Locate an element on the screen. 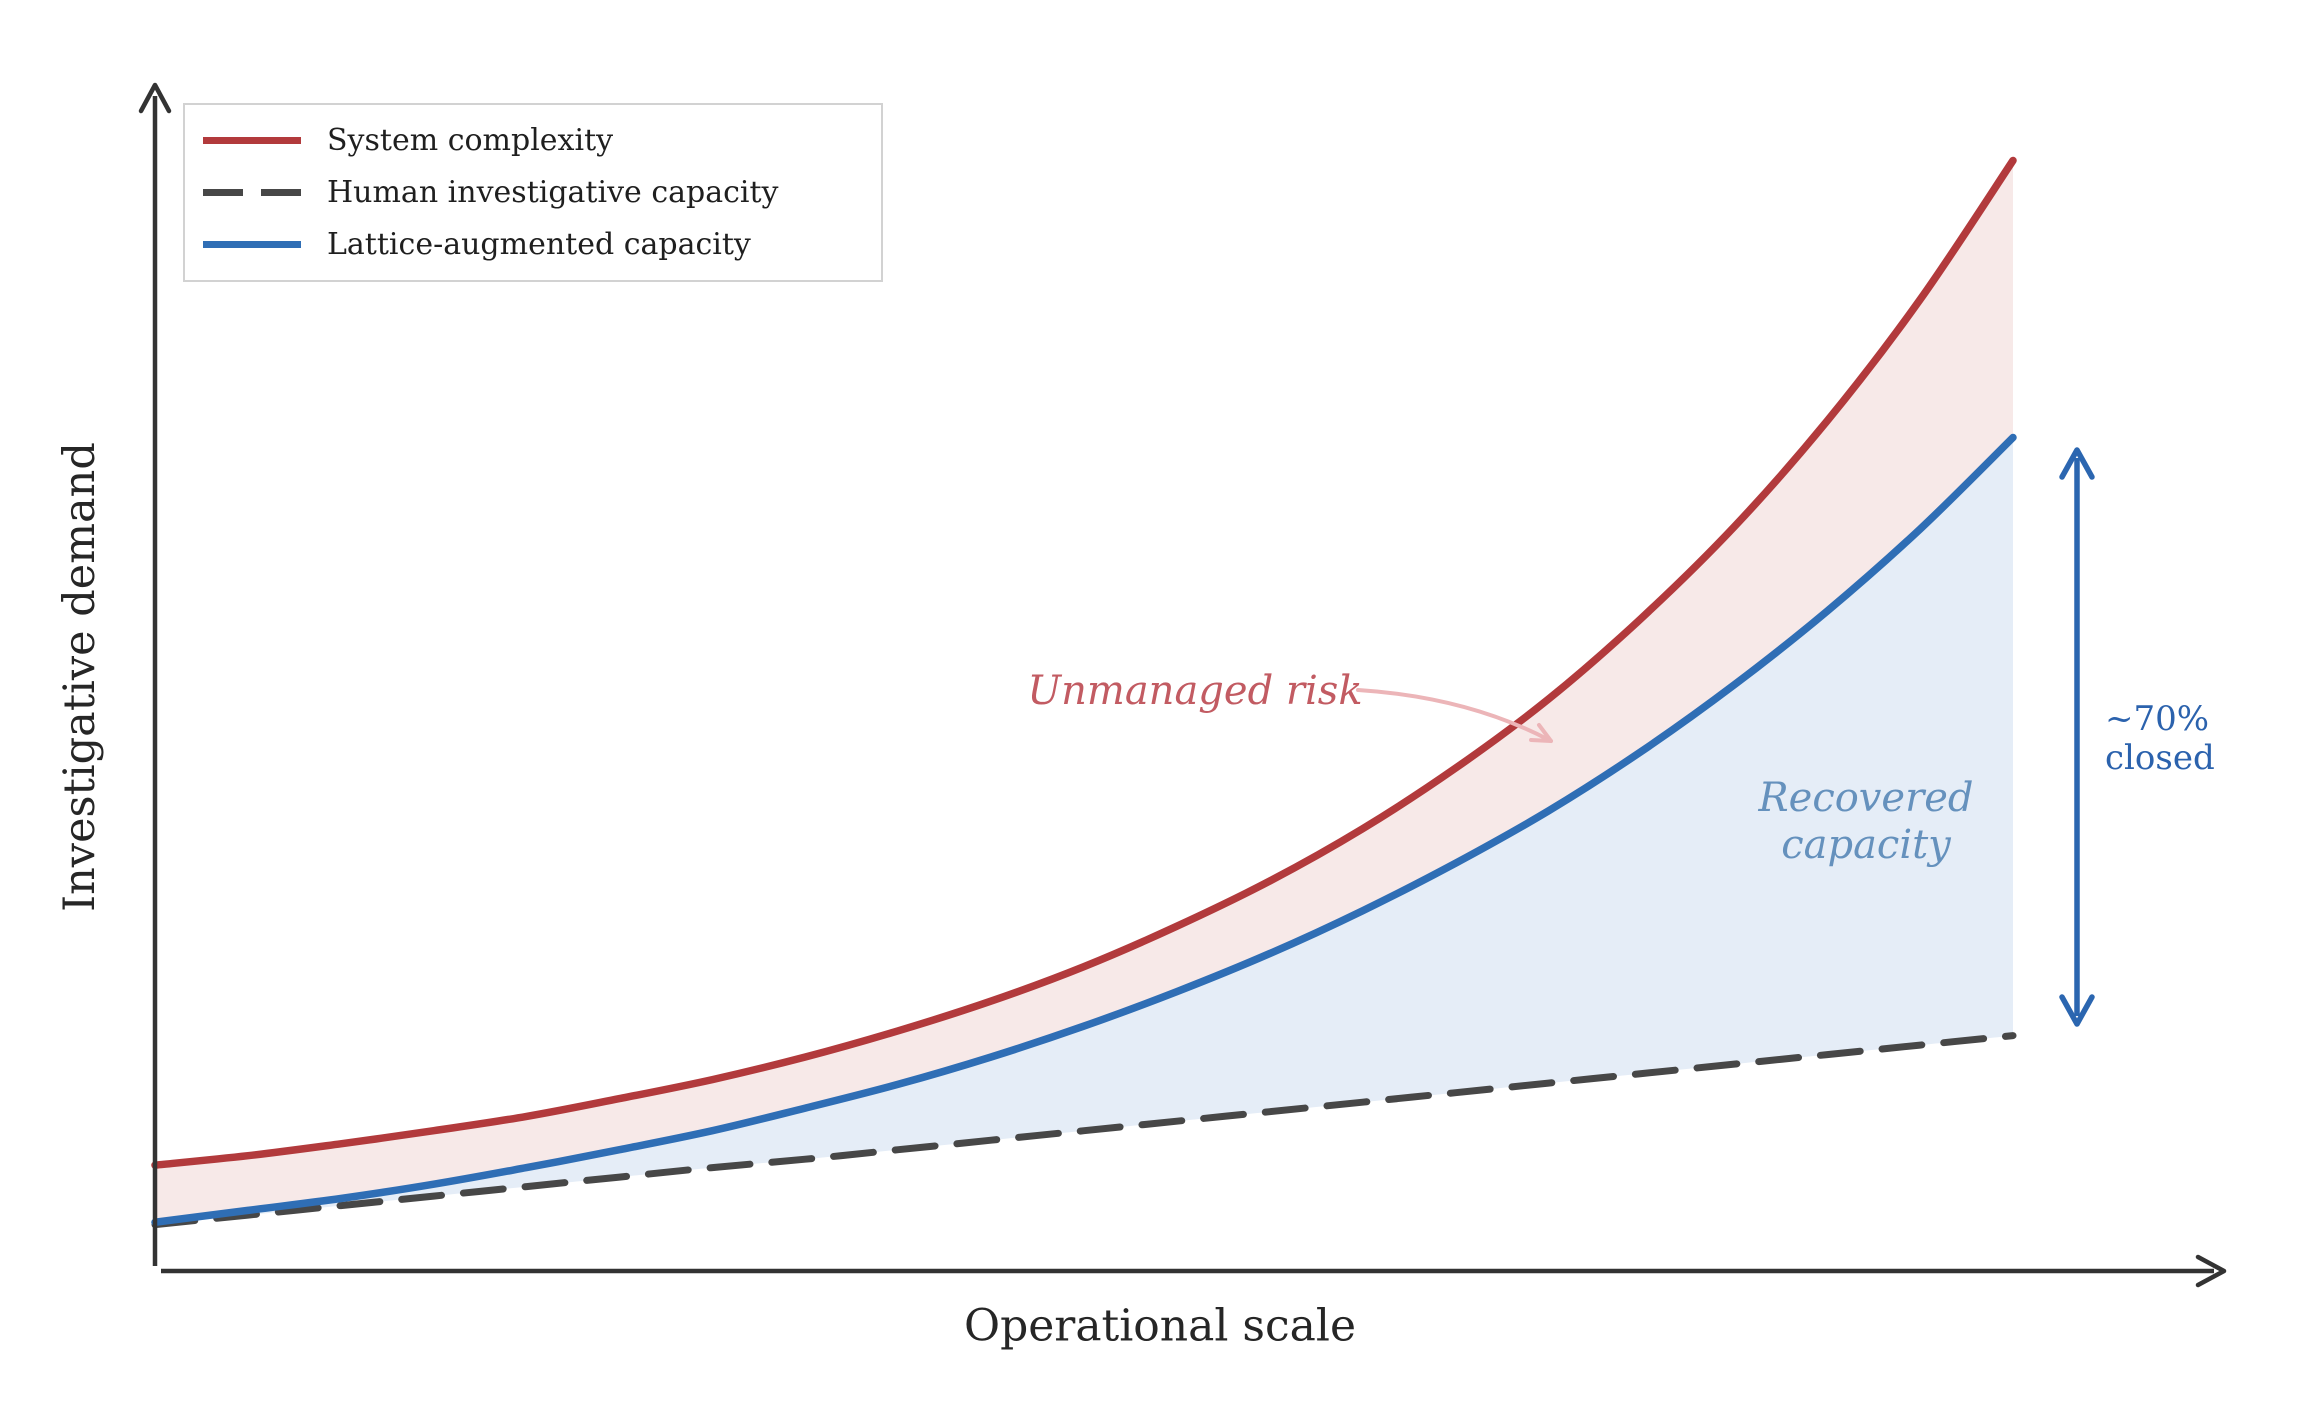  recovered-capacity-line2: capacity is located at coordinates (1866, 845).